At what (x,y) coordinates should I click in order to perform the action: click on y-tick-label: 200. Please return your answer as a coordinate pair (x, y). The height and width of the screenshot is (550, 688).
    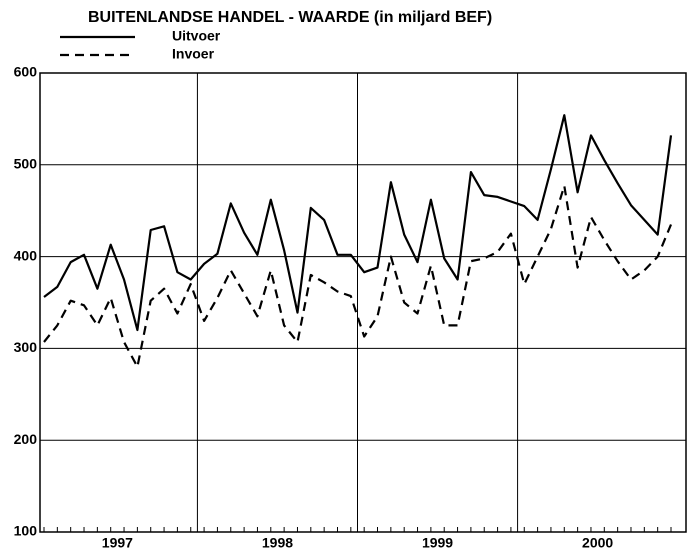
    Looking at the image, I should click on (26, 439).